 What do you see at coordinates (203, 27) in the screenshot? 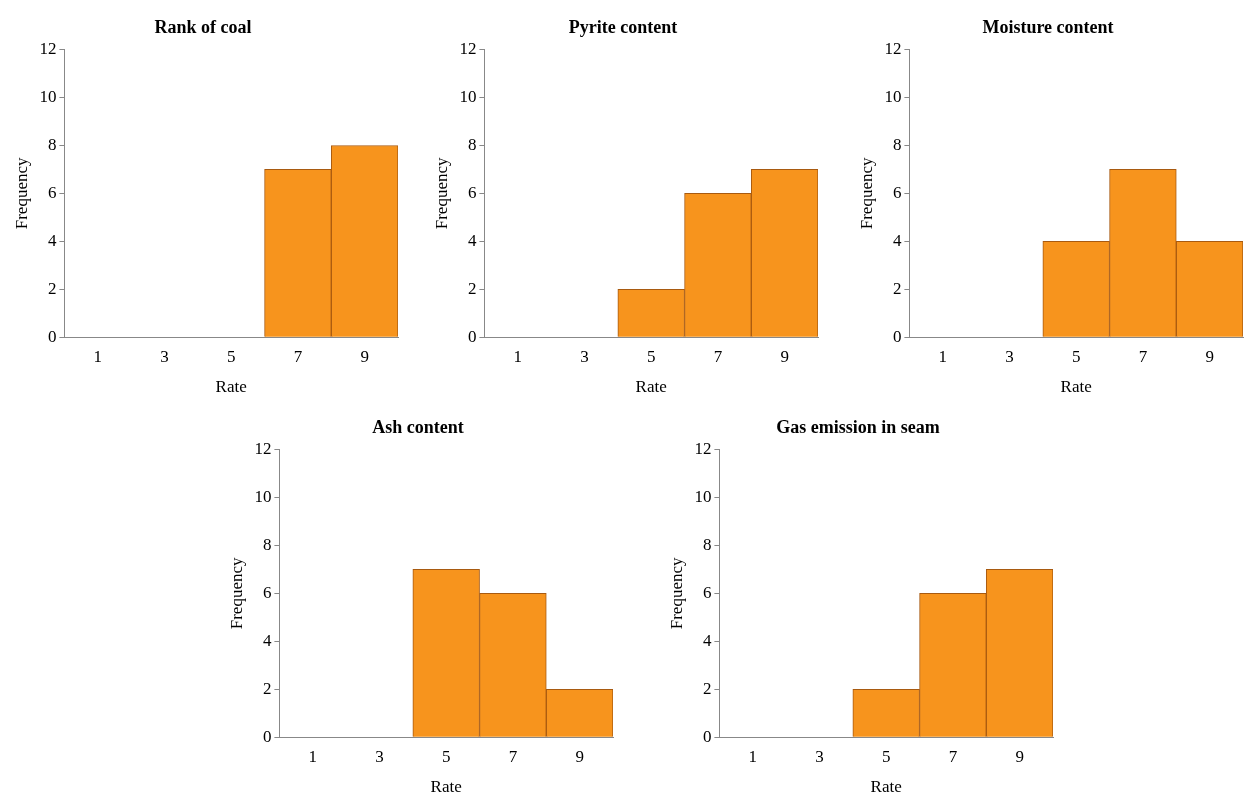
I see `chart-title: Rank of coal` at bounding box center [203, 27].